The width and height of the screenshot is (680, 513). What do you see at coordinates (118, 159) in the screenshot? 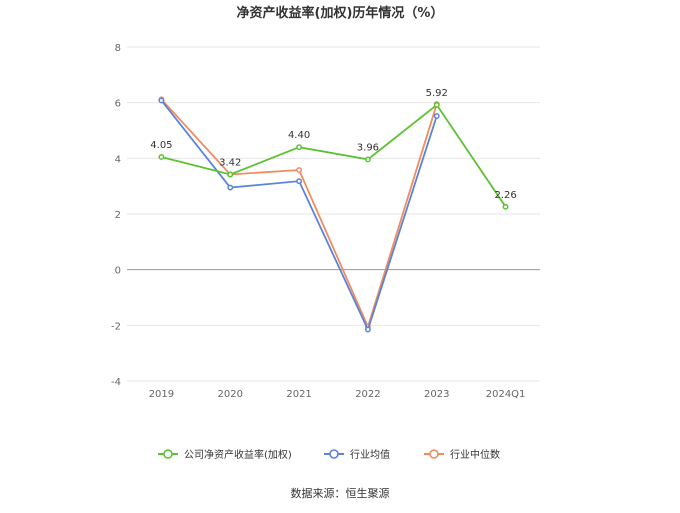
I see `y-tick-label: 4` at bounding box center [118, 159].